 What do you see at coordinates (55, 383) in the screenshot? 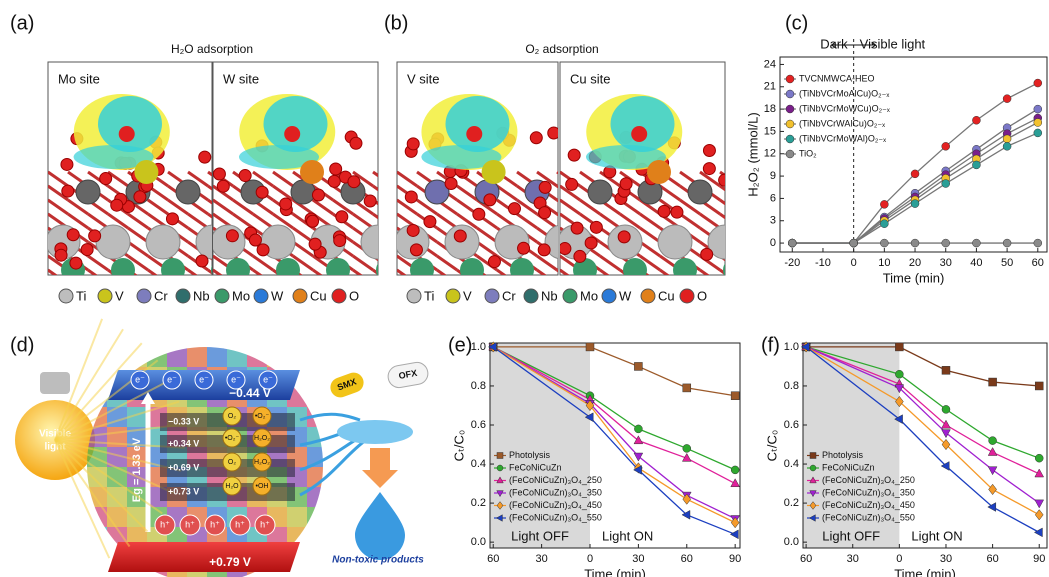
I see `bulb-base` at bounding box center [55, 383].